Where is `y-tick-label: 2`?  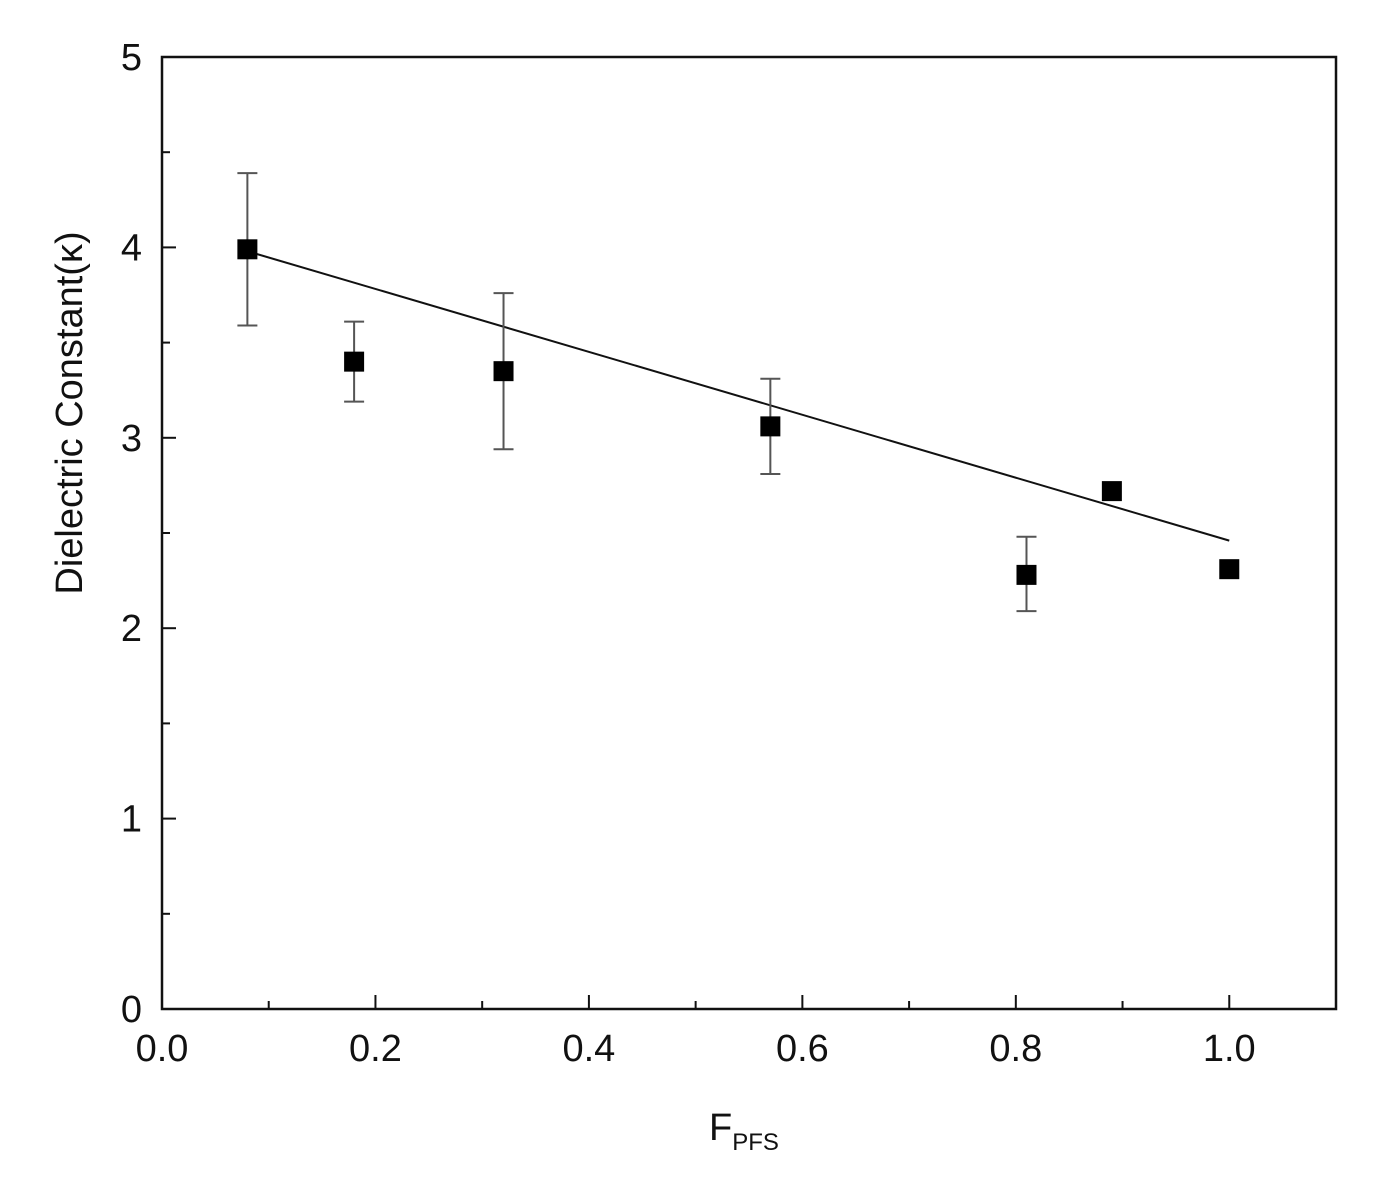 y-tick-label: 2 is located at coordinates (131, 629).